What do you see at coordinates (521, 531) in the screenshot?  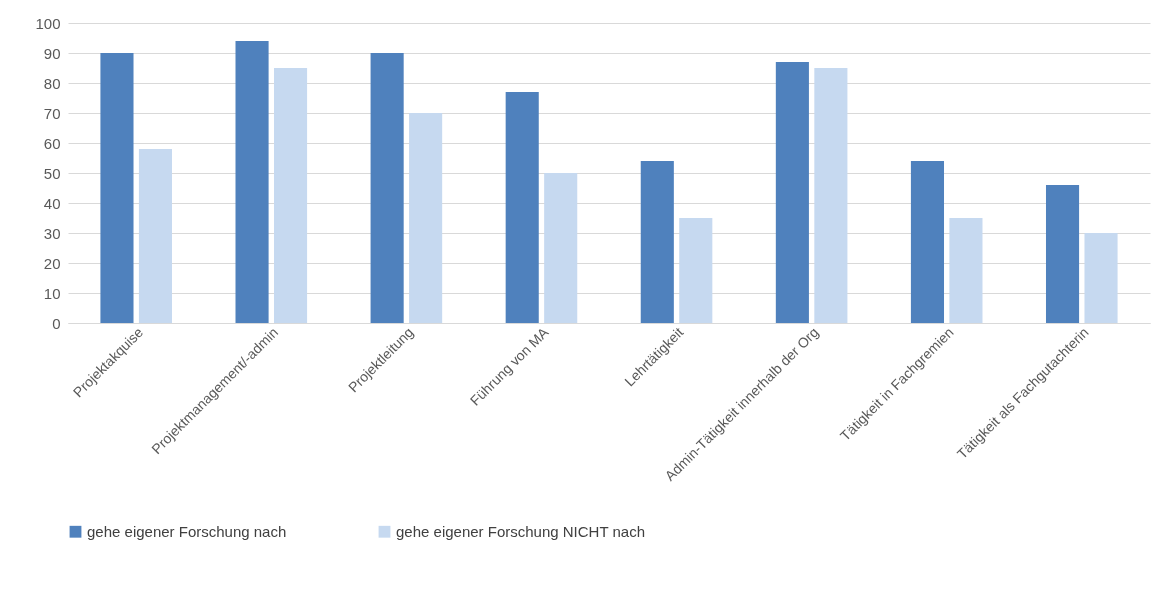 I see `legend-label: gehe eigener Forschung NICHT nach` at bounding box center [521, 531].